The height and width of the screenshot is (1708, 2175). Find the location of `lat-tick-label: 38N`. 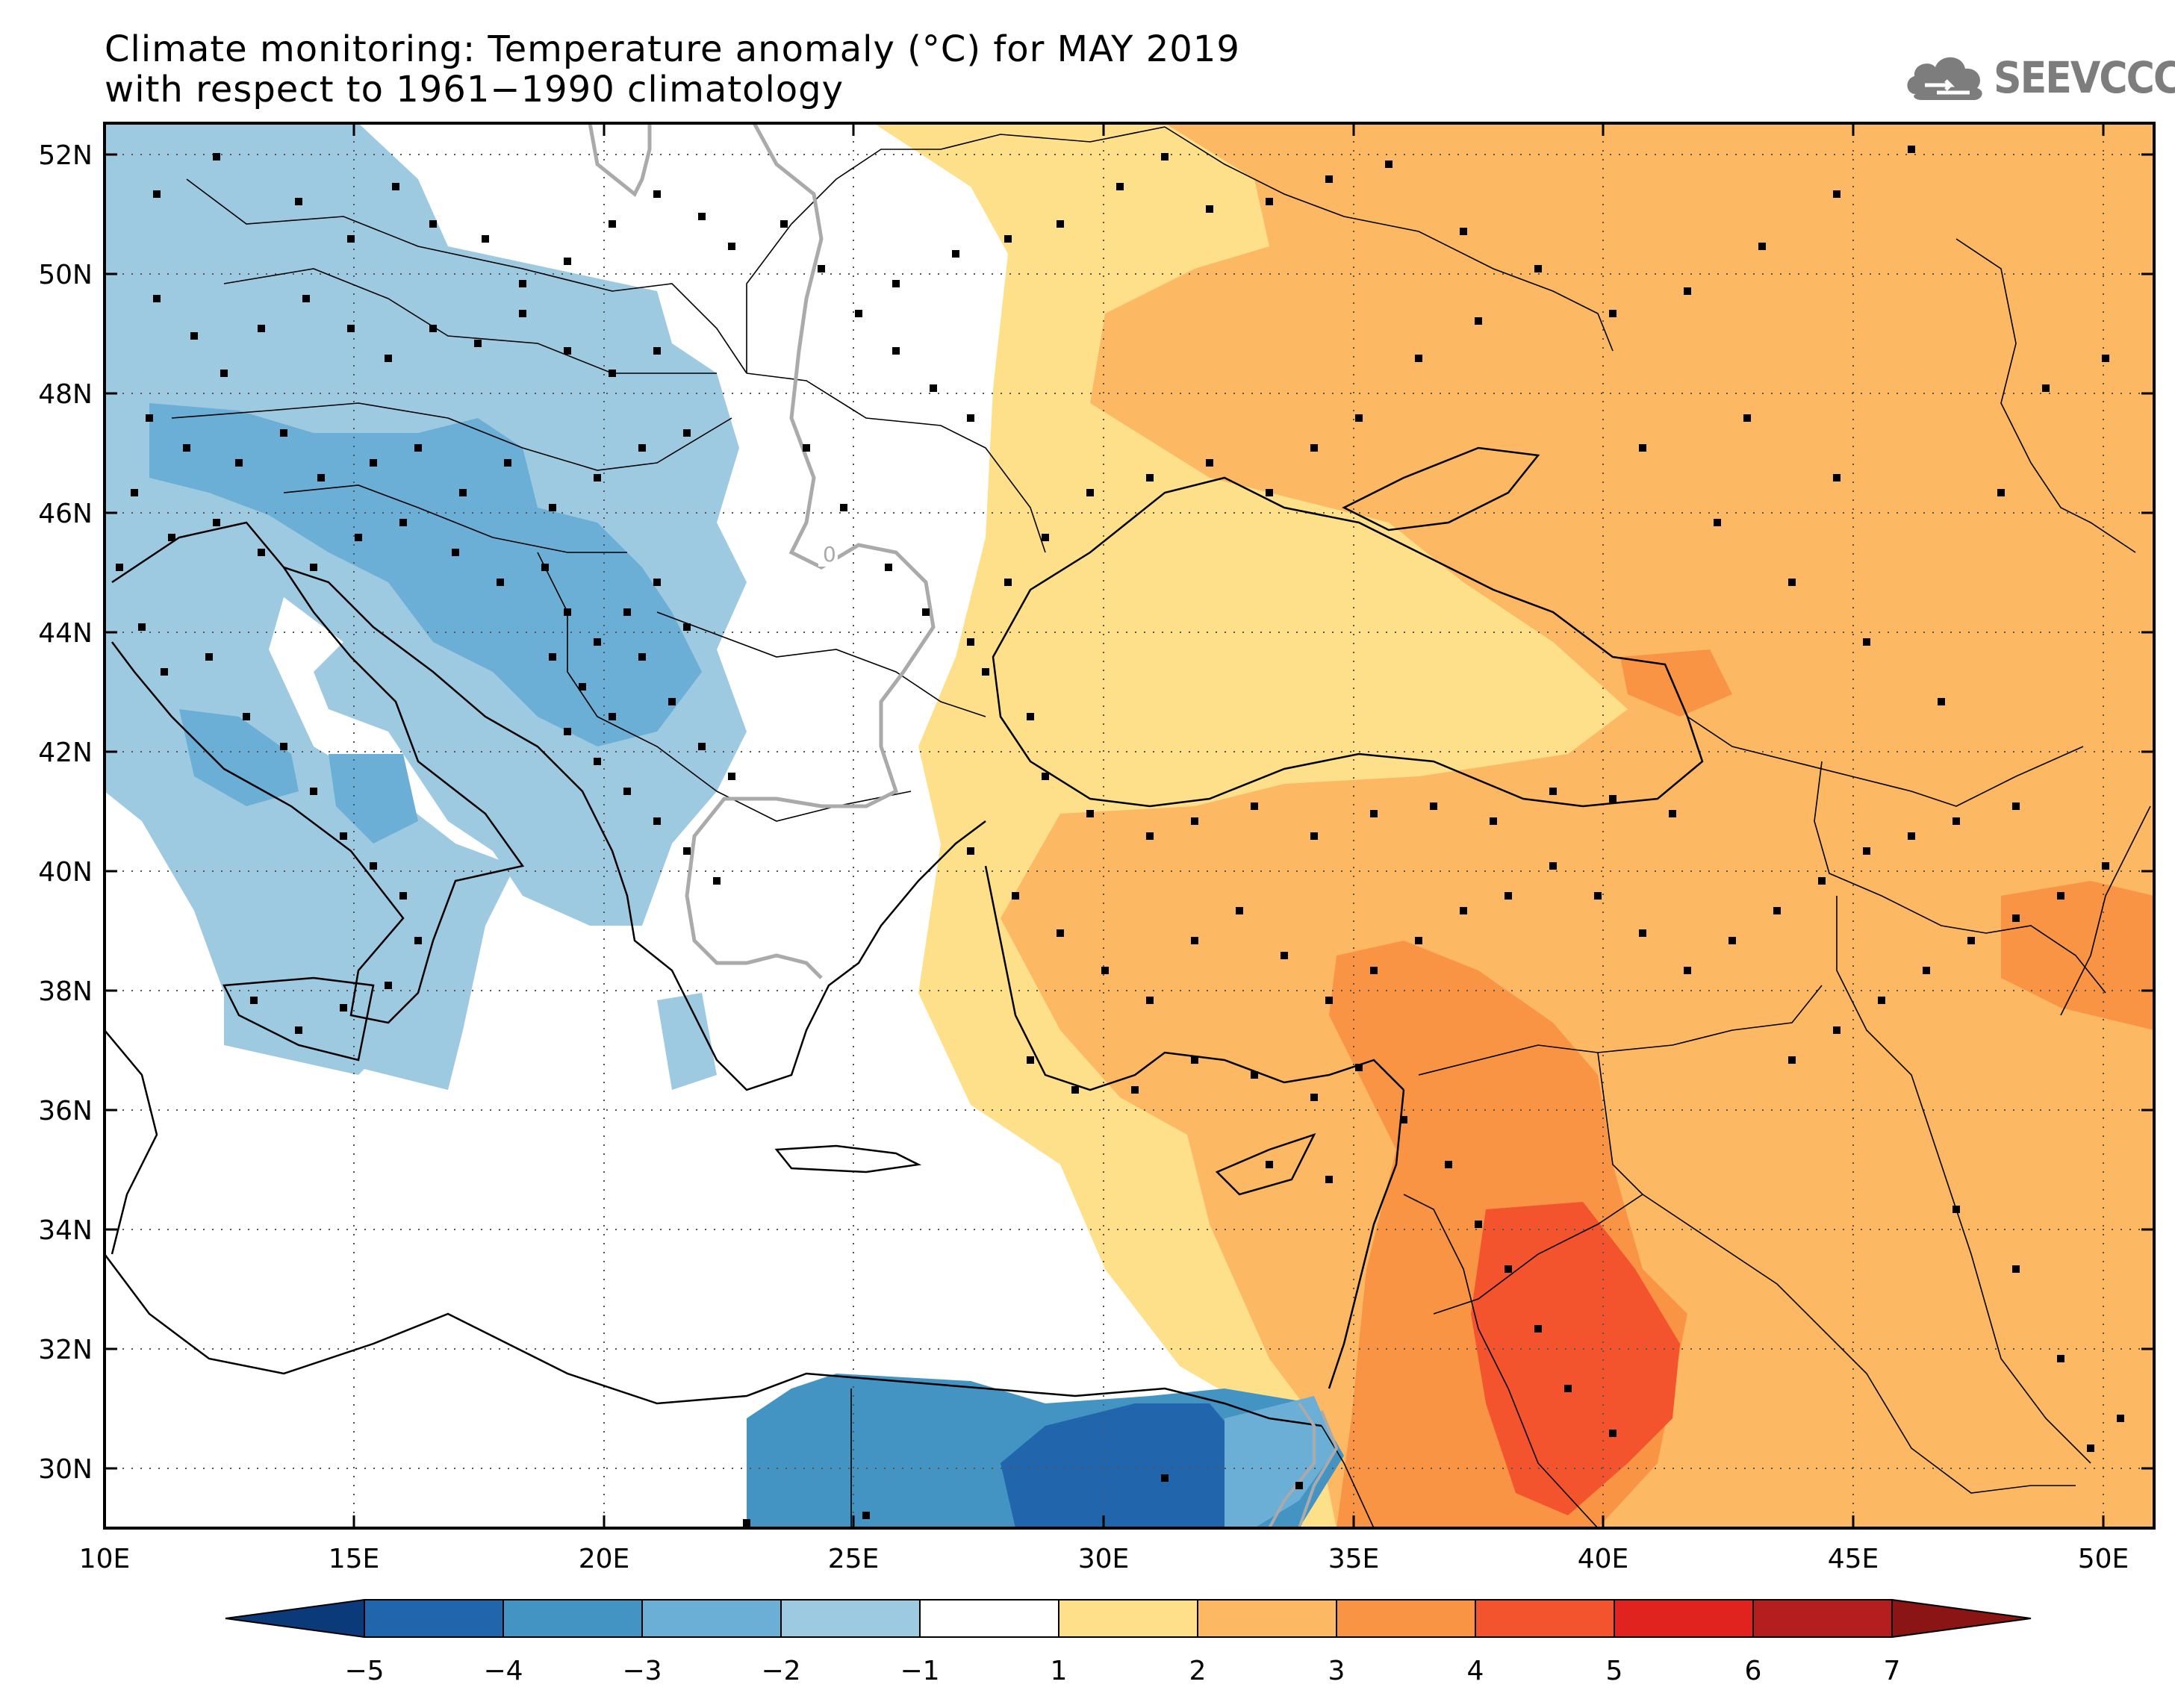

lat-tick-label: 38N is located at coordinates (65, 991).